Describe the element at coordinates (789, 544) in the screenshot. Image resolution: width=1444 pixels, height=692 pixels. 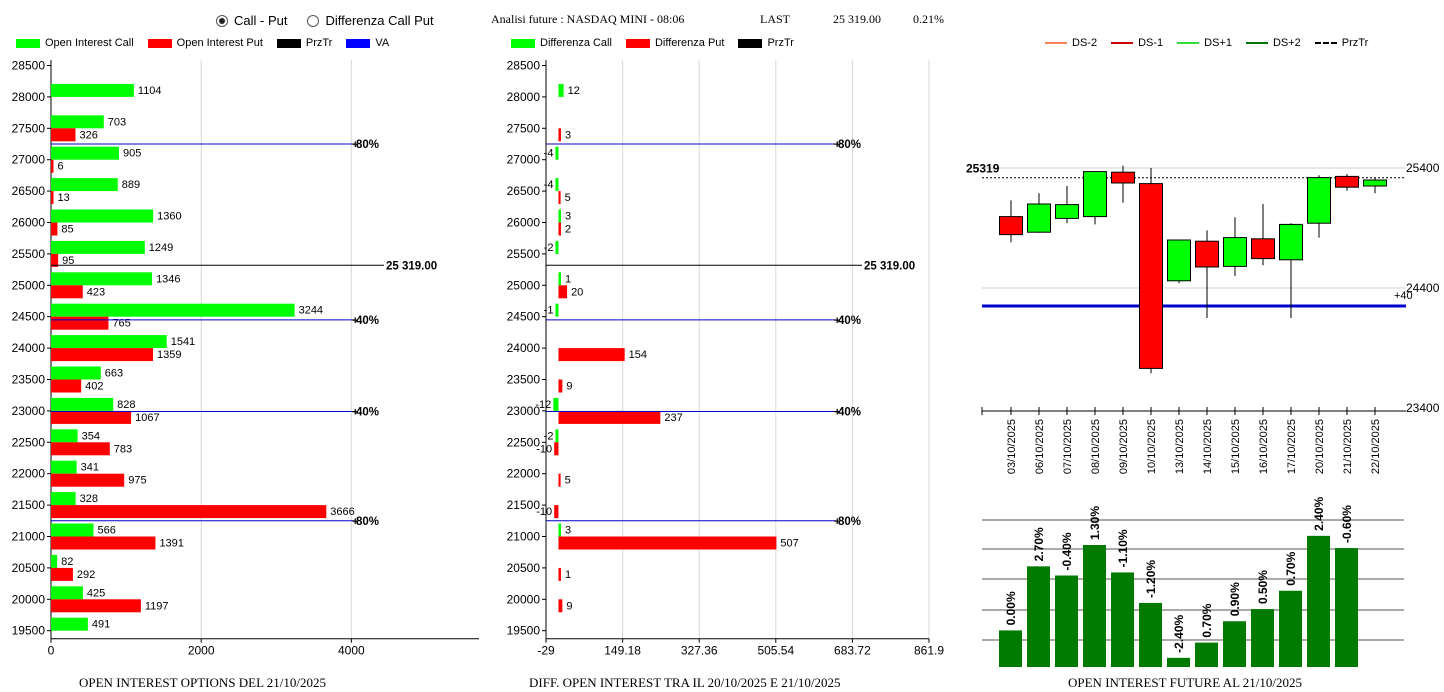
I see `bar-value-label: 507` at that location.